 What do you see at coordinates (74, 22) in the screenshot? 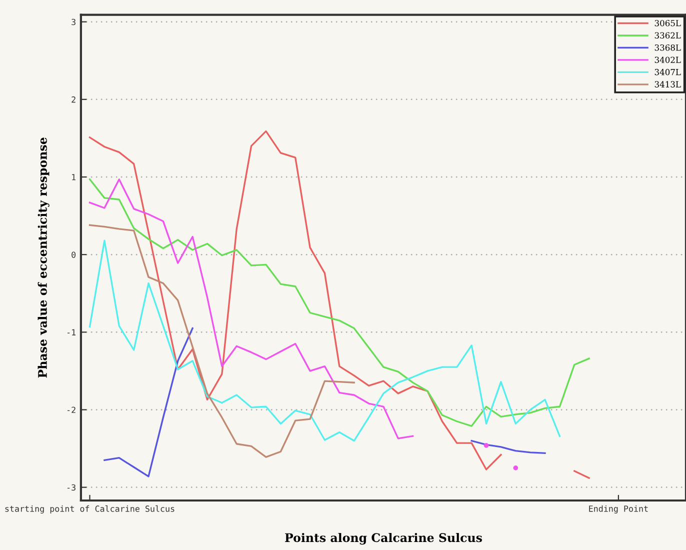
I see `y-tick-label: 3` at bounding box center [74, 22].